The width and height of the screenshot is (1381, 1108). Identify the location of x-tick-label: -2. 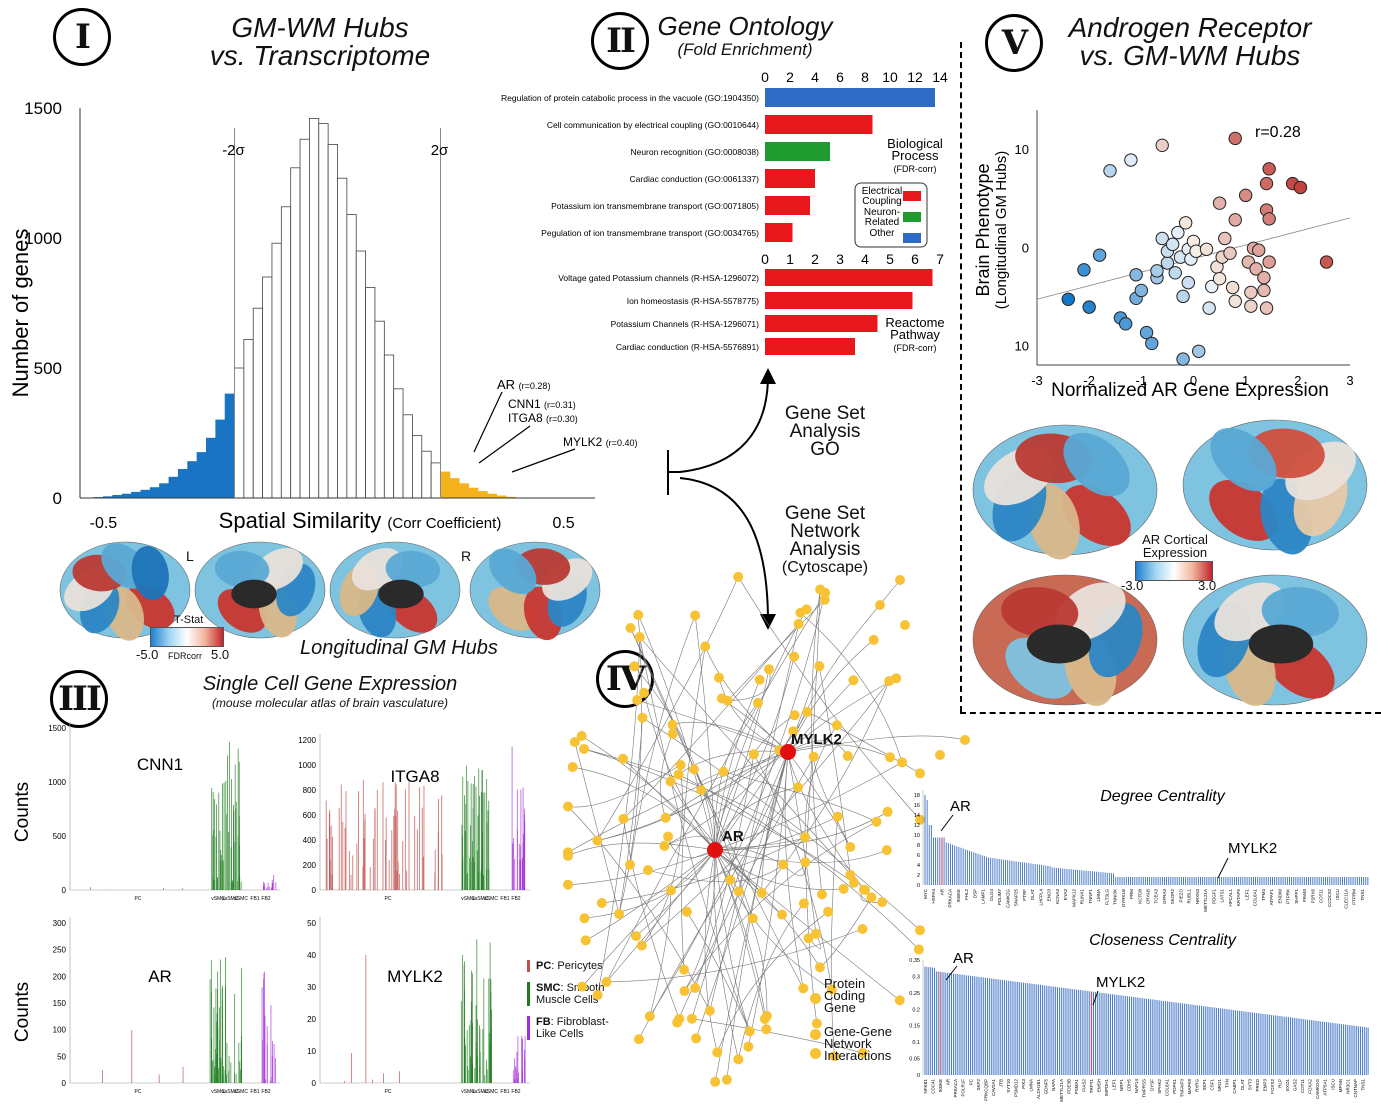
(1089, 380).